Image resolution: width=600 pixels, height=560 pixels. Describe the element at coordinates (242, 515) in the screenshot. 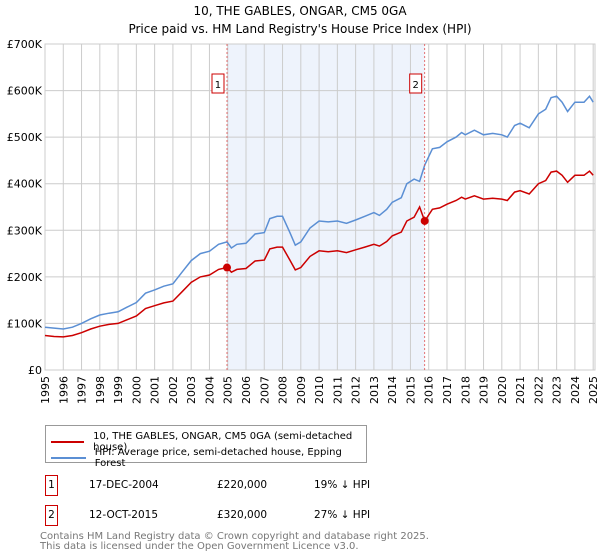

I see `transaction-price: £320,000` at that location.